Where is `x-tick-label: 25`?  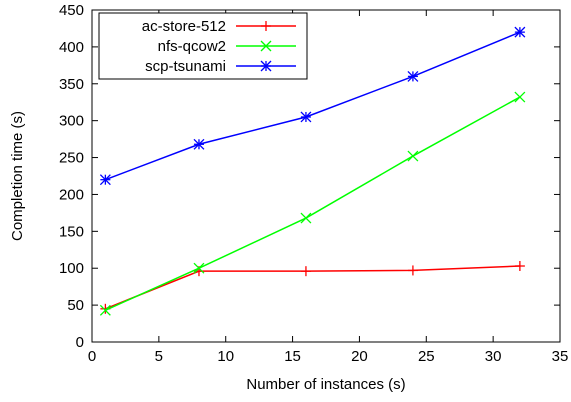
x-tick-label: 25 is located at coordinates (426, 356).